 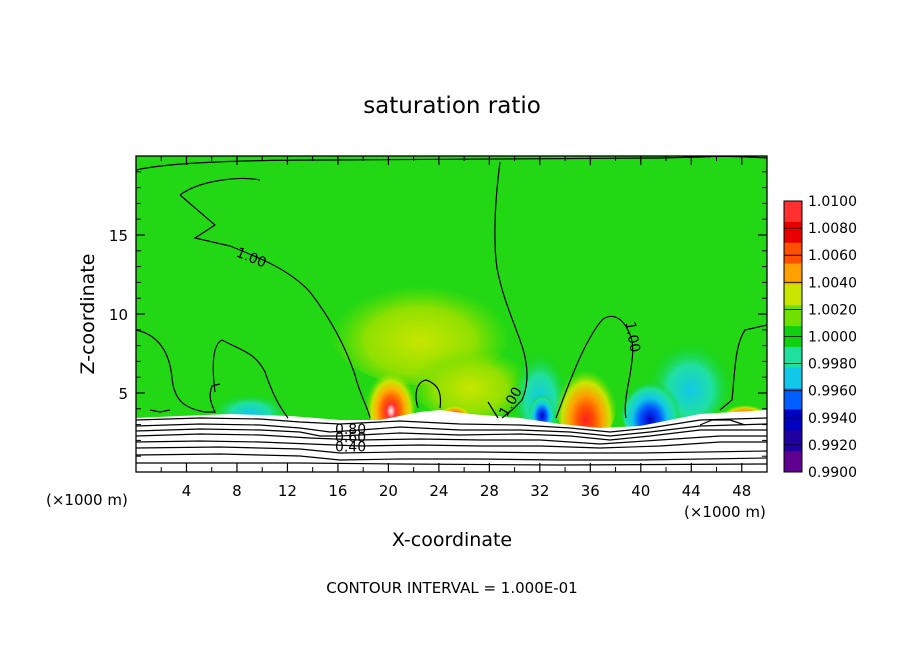 I want to click on colorbar-label: 1.0080, so click(x=832, y=229).